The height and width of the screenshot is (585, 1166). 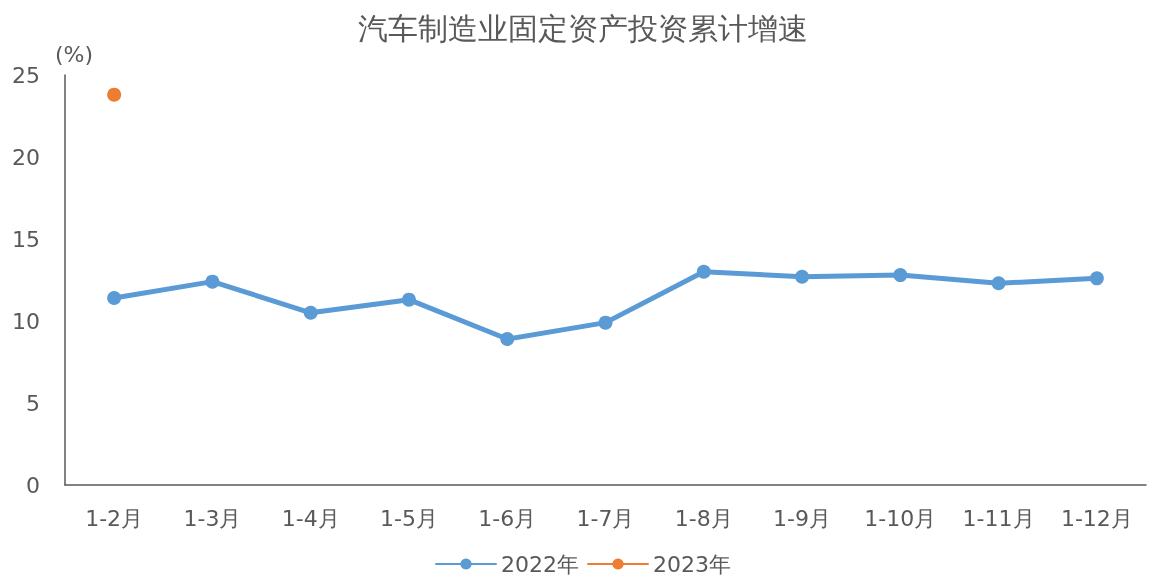 What do you see at coordinates (114, 518) in the screenshot?
I see `x-tick-label: 1-2月` at bounding box center [114, 518].